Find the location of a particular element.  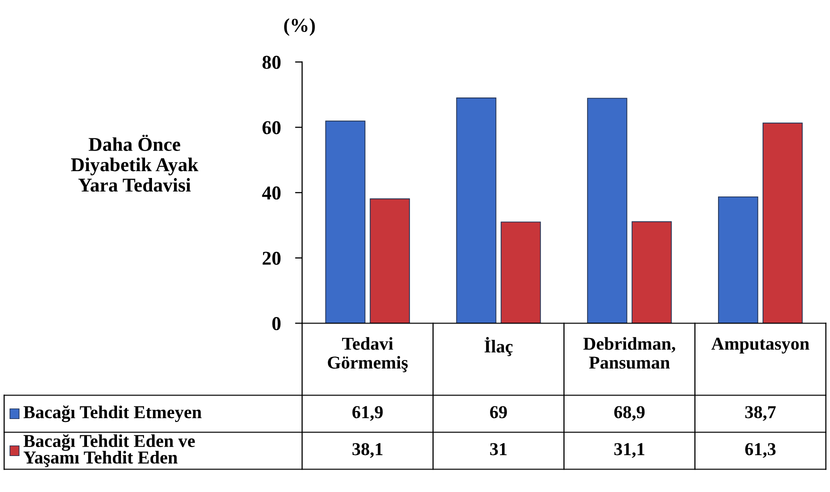

data-label: 31,1 is located at coordinates (629, 450).